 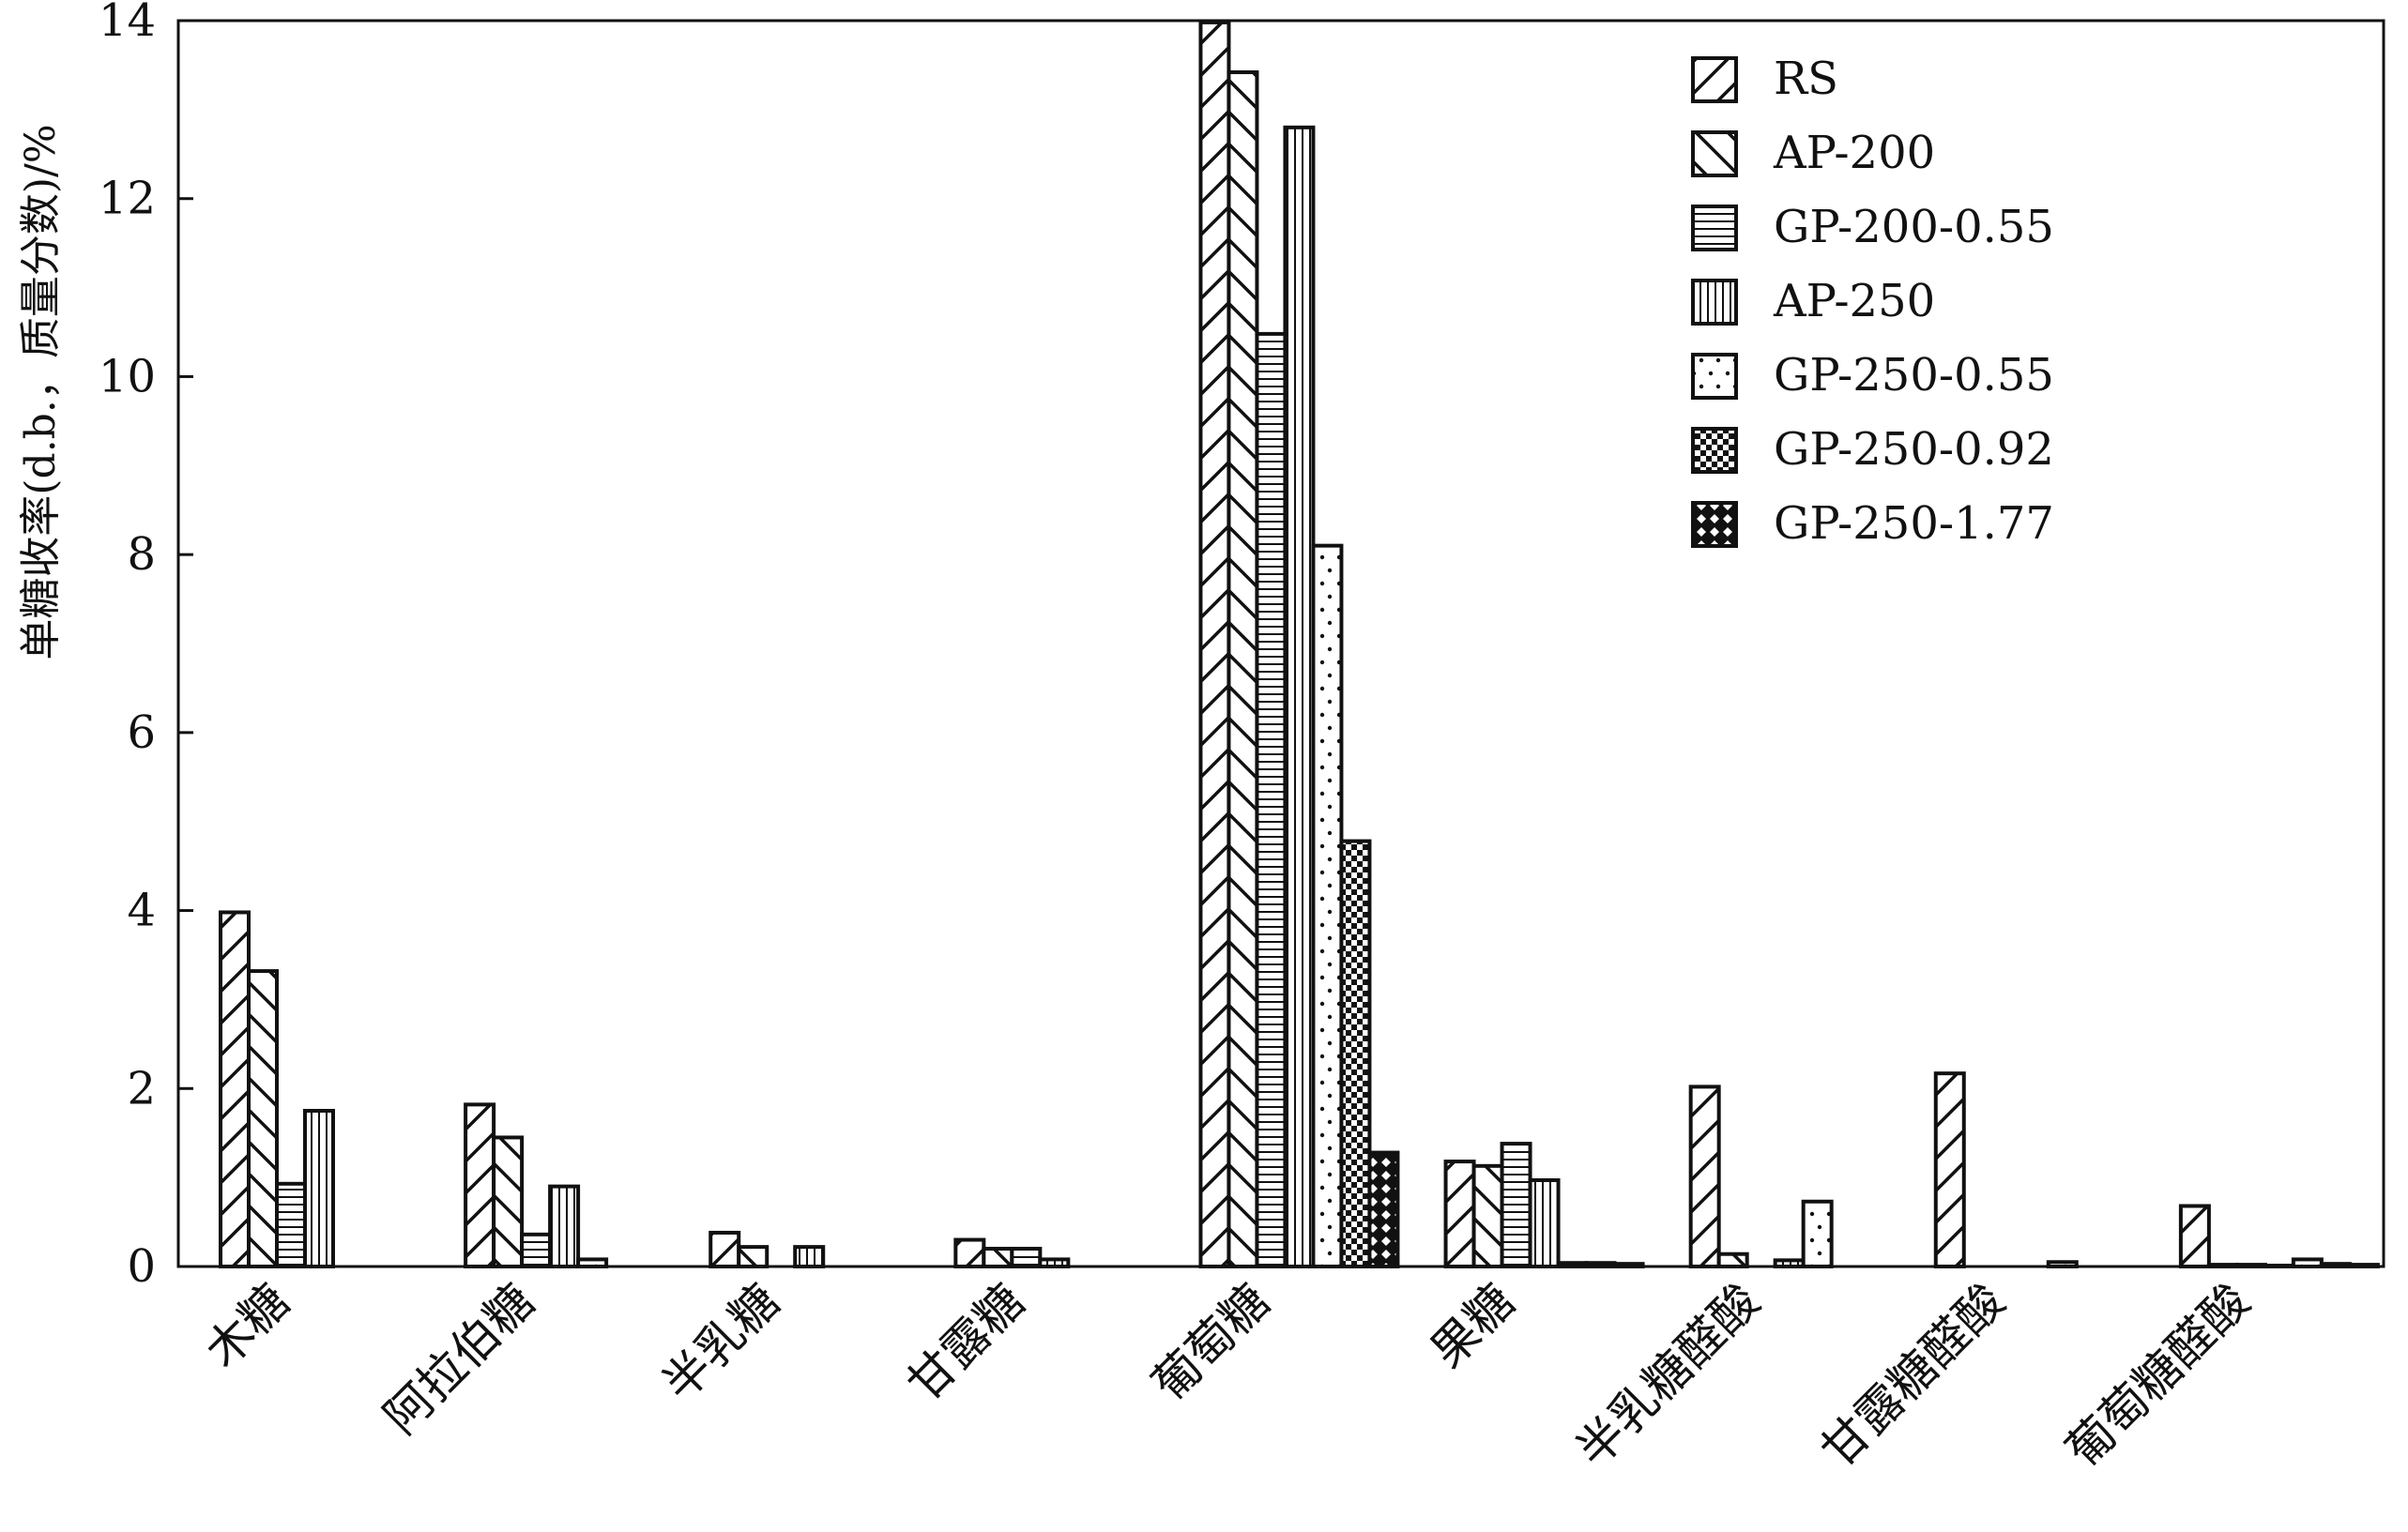 I want to click on y-tick-label: 10, so click(x=127, y=376).